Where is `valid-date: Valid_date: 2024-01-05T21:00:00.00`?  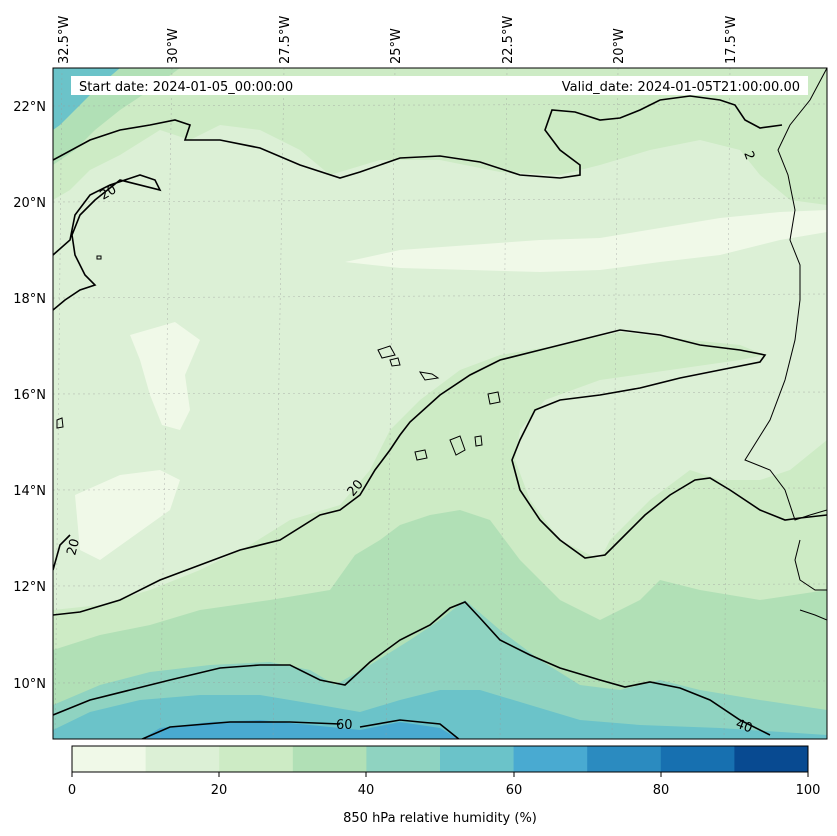 valid-date: Valid_date: 2024-01-05T21:00:00.00 is located at coordinates (681, 87).